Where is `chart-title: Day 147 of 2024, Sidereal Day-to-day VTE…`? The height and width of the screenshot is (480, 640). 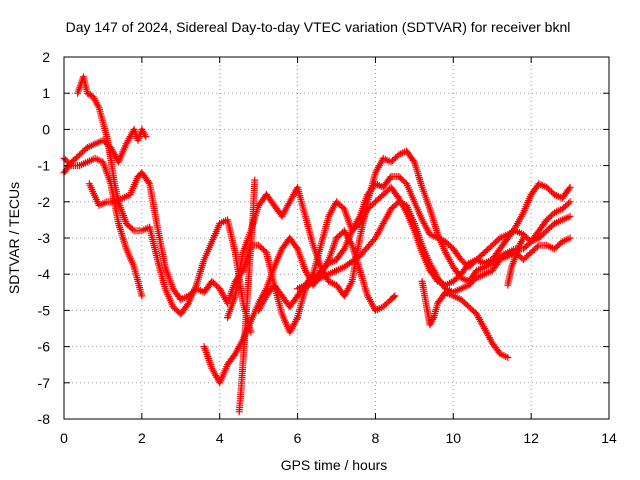
chart-title: Day 147 of 2024, Sidereal Day-to-day VTE… is located at coordinates (318, 27).